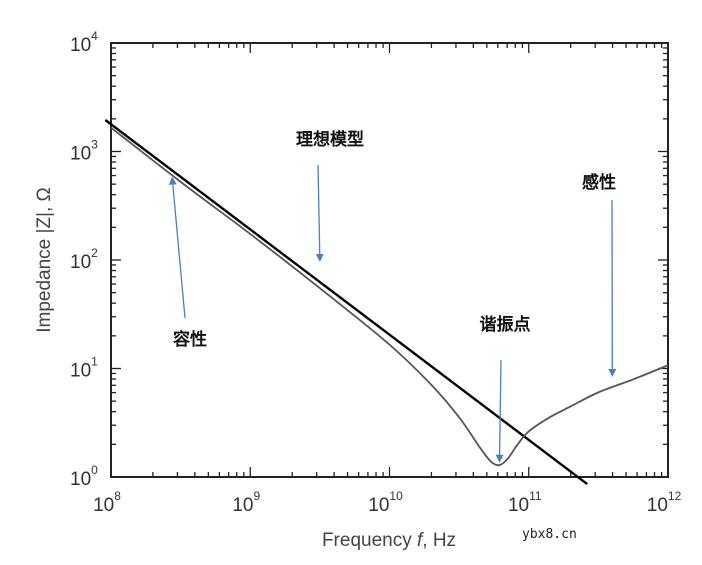  Describe the element at coordinates (396, 496) in the screenshot. I see `tick-exponent: 10` at that location.